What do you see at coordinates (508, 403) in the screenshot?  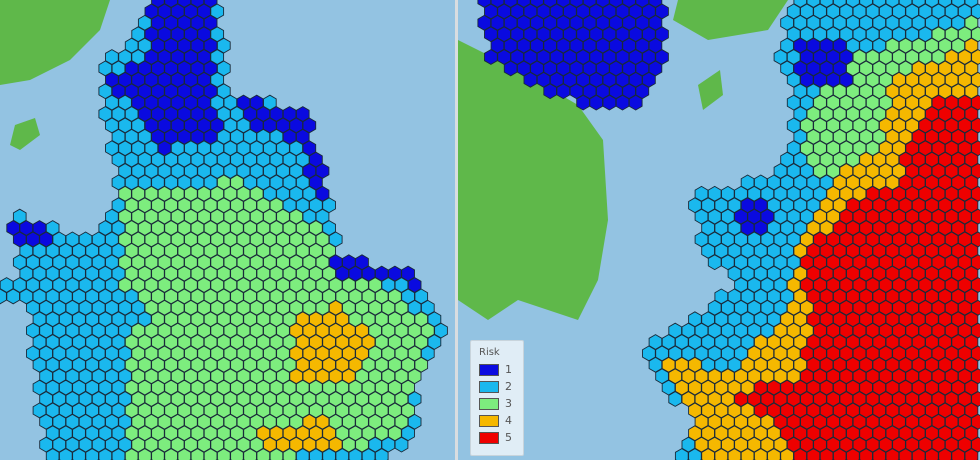 I see `legend-label: 3` at bounding box center [508, 403].